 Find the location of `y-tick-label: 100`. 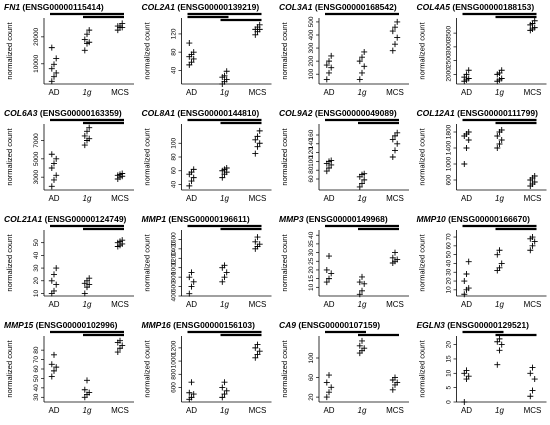

y-tick-label: 100 is located at coordinates (311, 73).